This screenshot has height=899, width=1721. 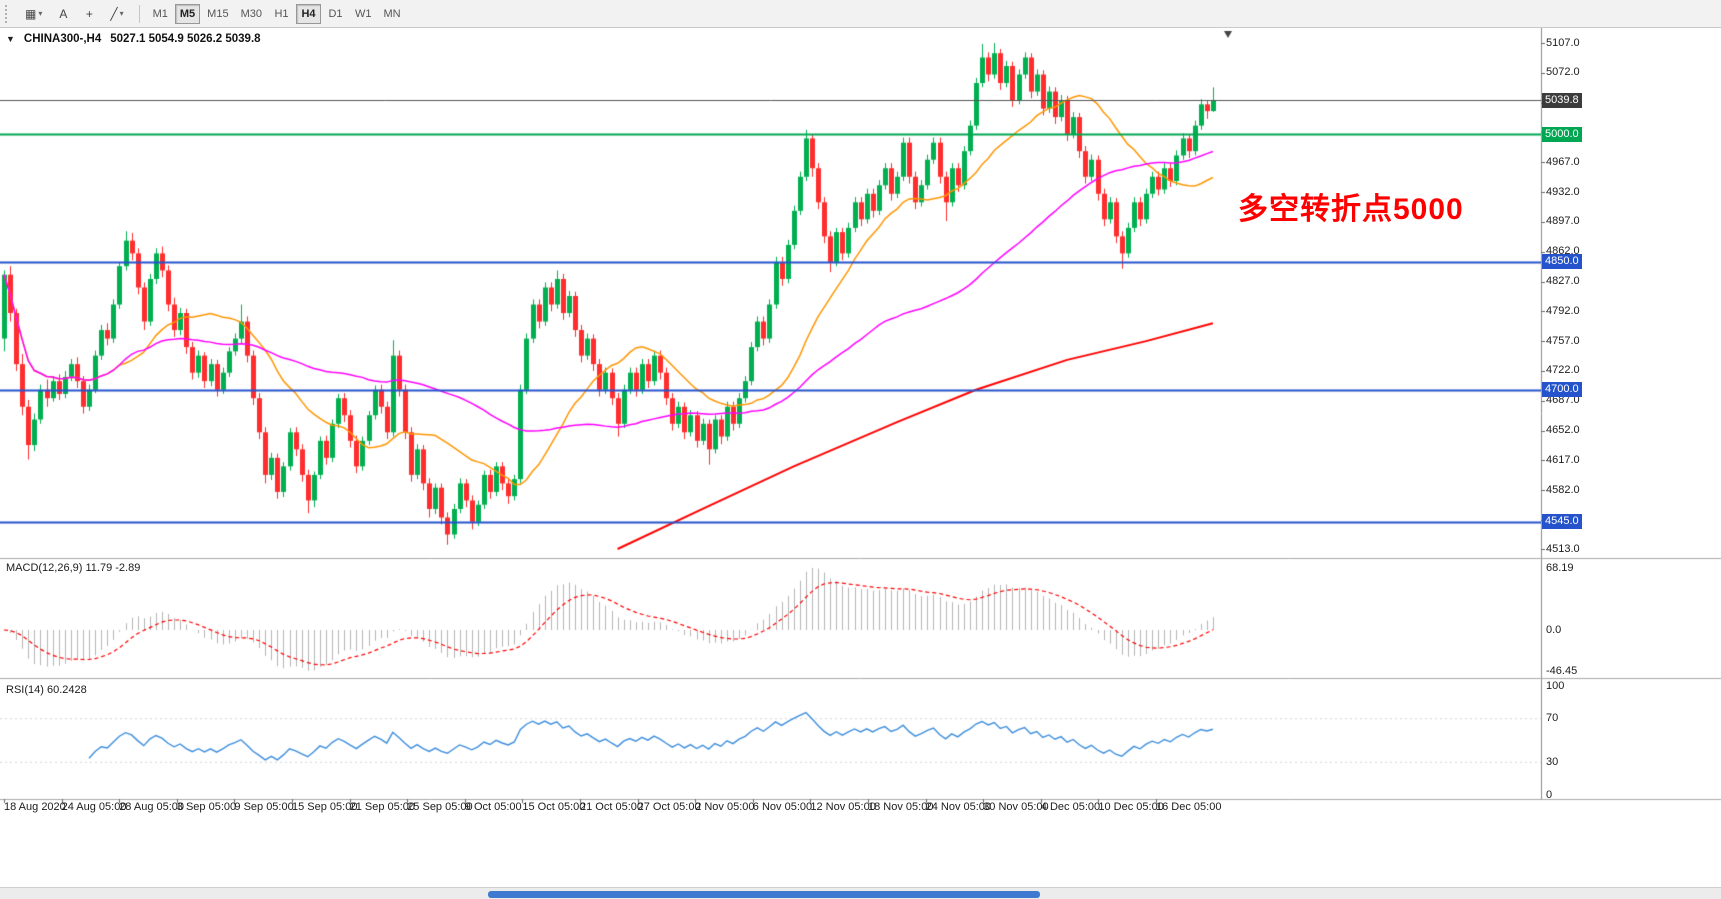 I want to click on bottom-scrollbar, so click(x=860, y=893).